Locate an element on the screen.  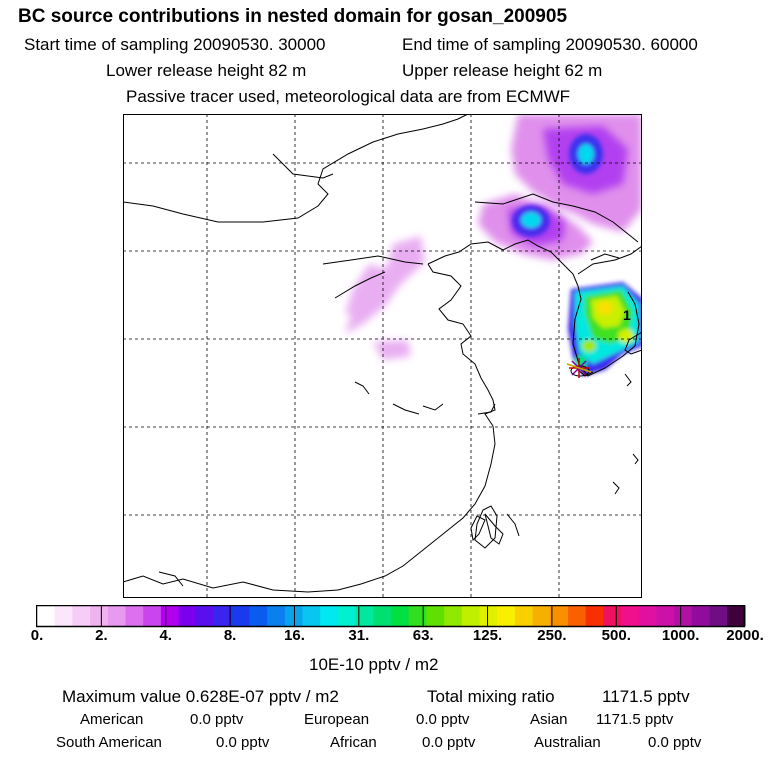
end-time-text: End time of sampling 20090530. 60000 is located at coordinates (550, 44).